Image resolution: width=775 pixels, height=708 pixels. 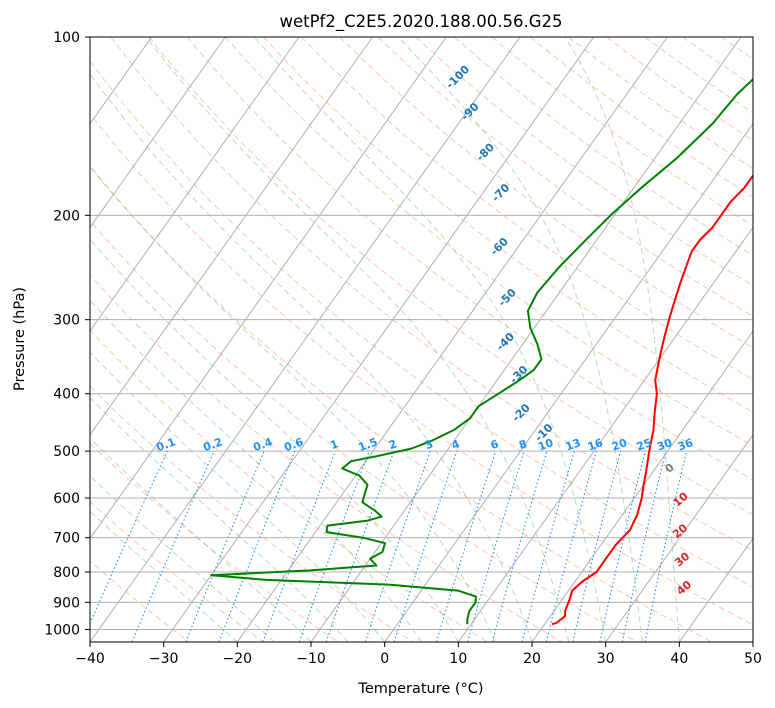 I want to click on y-axis: 100 200 300 400 500 600 700 800 900 1000, so click(x=67, y=334).